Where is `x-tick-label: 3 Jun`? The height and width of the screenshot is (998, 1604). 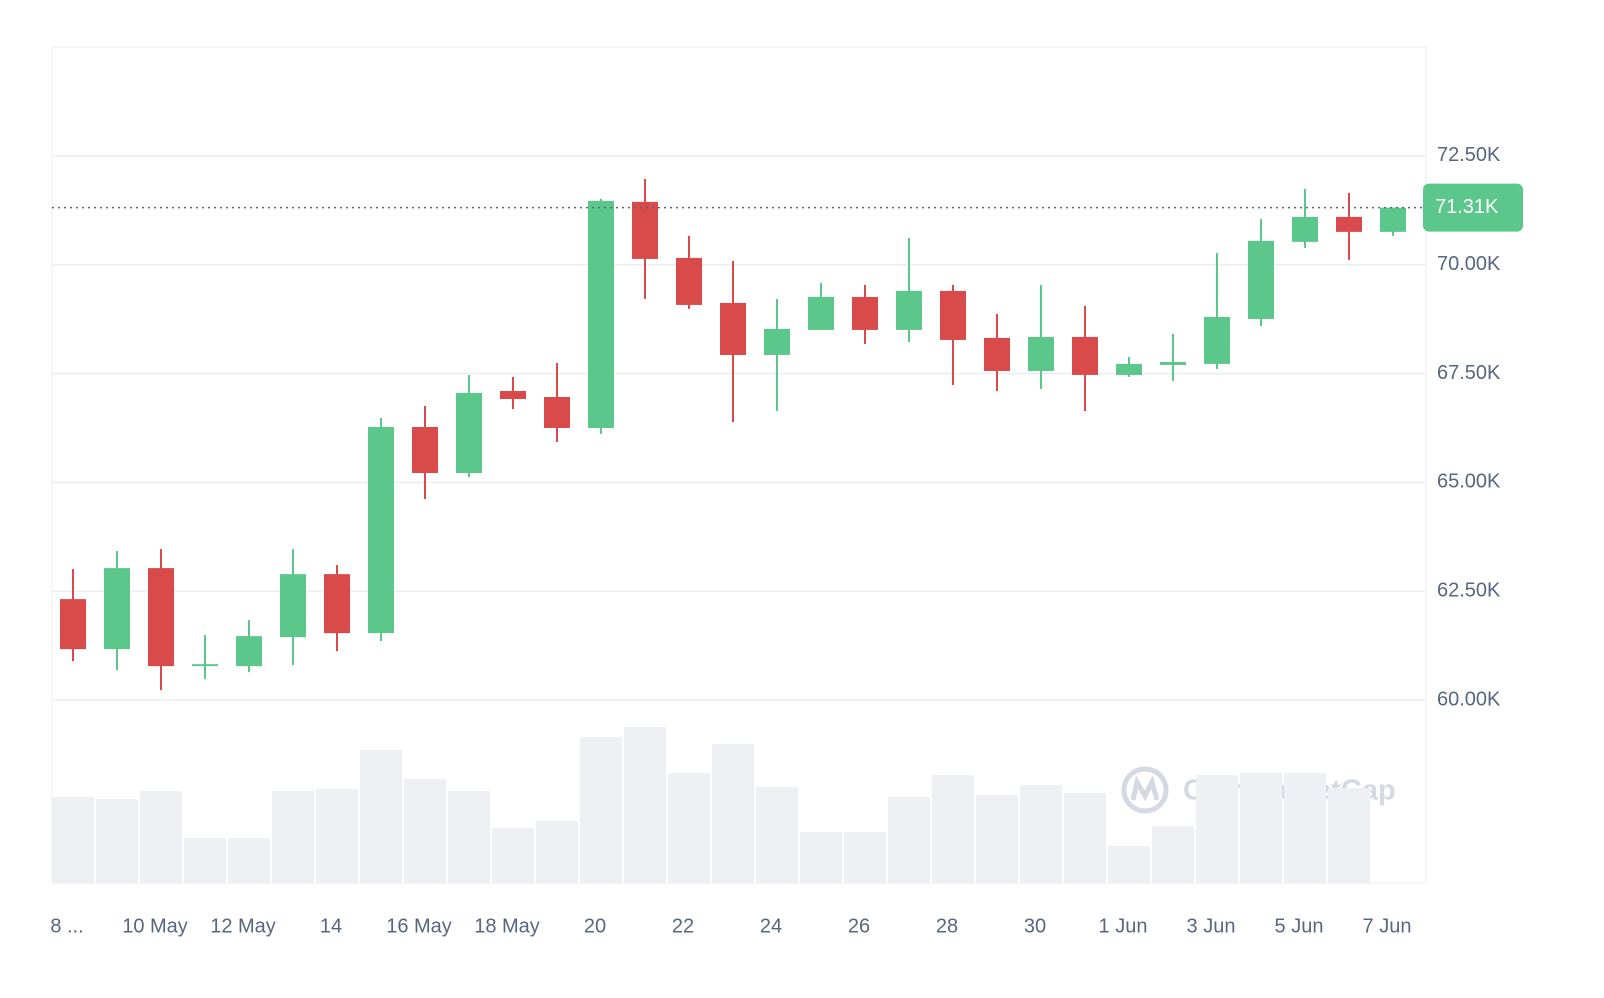
x-tick-label: 3 Jun is located at coordinates (1211, 926).